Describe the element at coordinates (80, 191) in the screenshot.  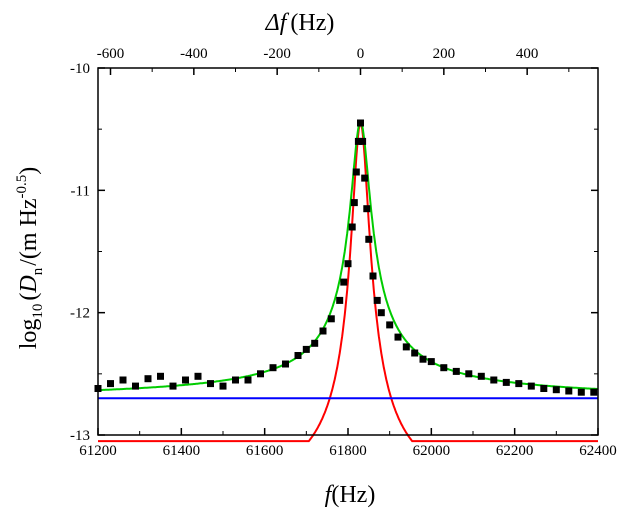
I see `y-tick-label: -11` at that location.